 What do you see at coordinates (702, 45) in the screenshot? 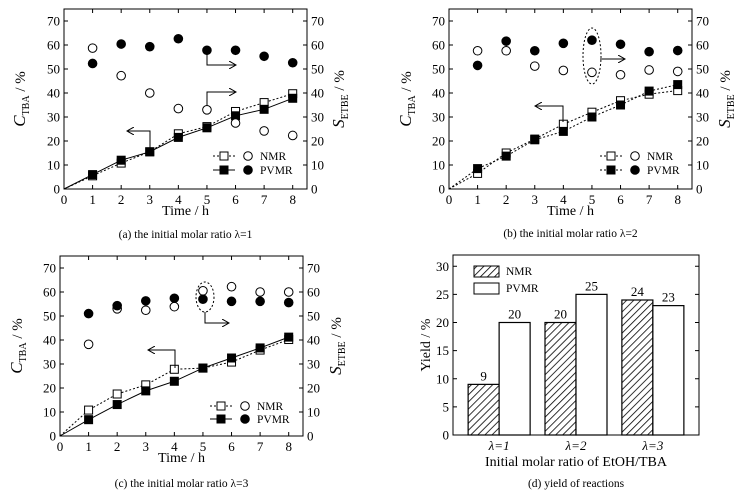
I see `y-right-tick-label: 60` at bounding box center [702, 45].